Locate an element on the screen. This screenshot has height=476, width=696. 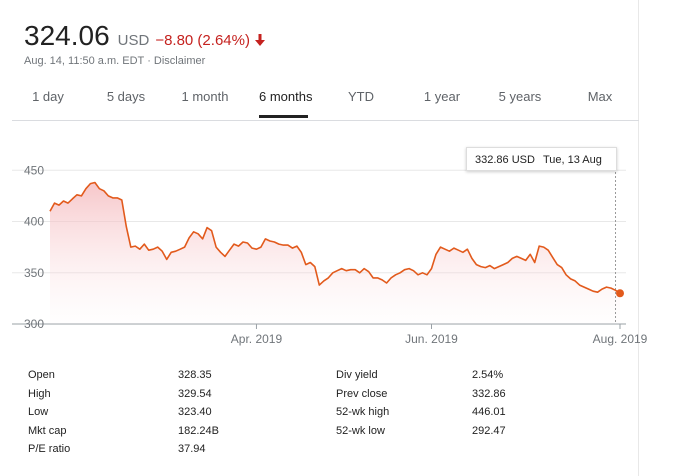
stat-label: 52-wk high is located at coordinates (363, 412).